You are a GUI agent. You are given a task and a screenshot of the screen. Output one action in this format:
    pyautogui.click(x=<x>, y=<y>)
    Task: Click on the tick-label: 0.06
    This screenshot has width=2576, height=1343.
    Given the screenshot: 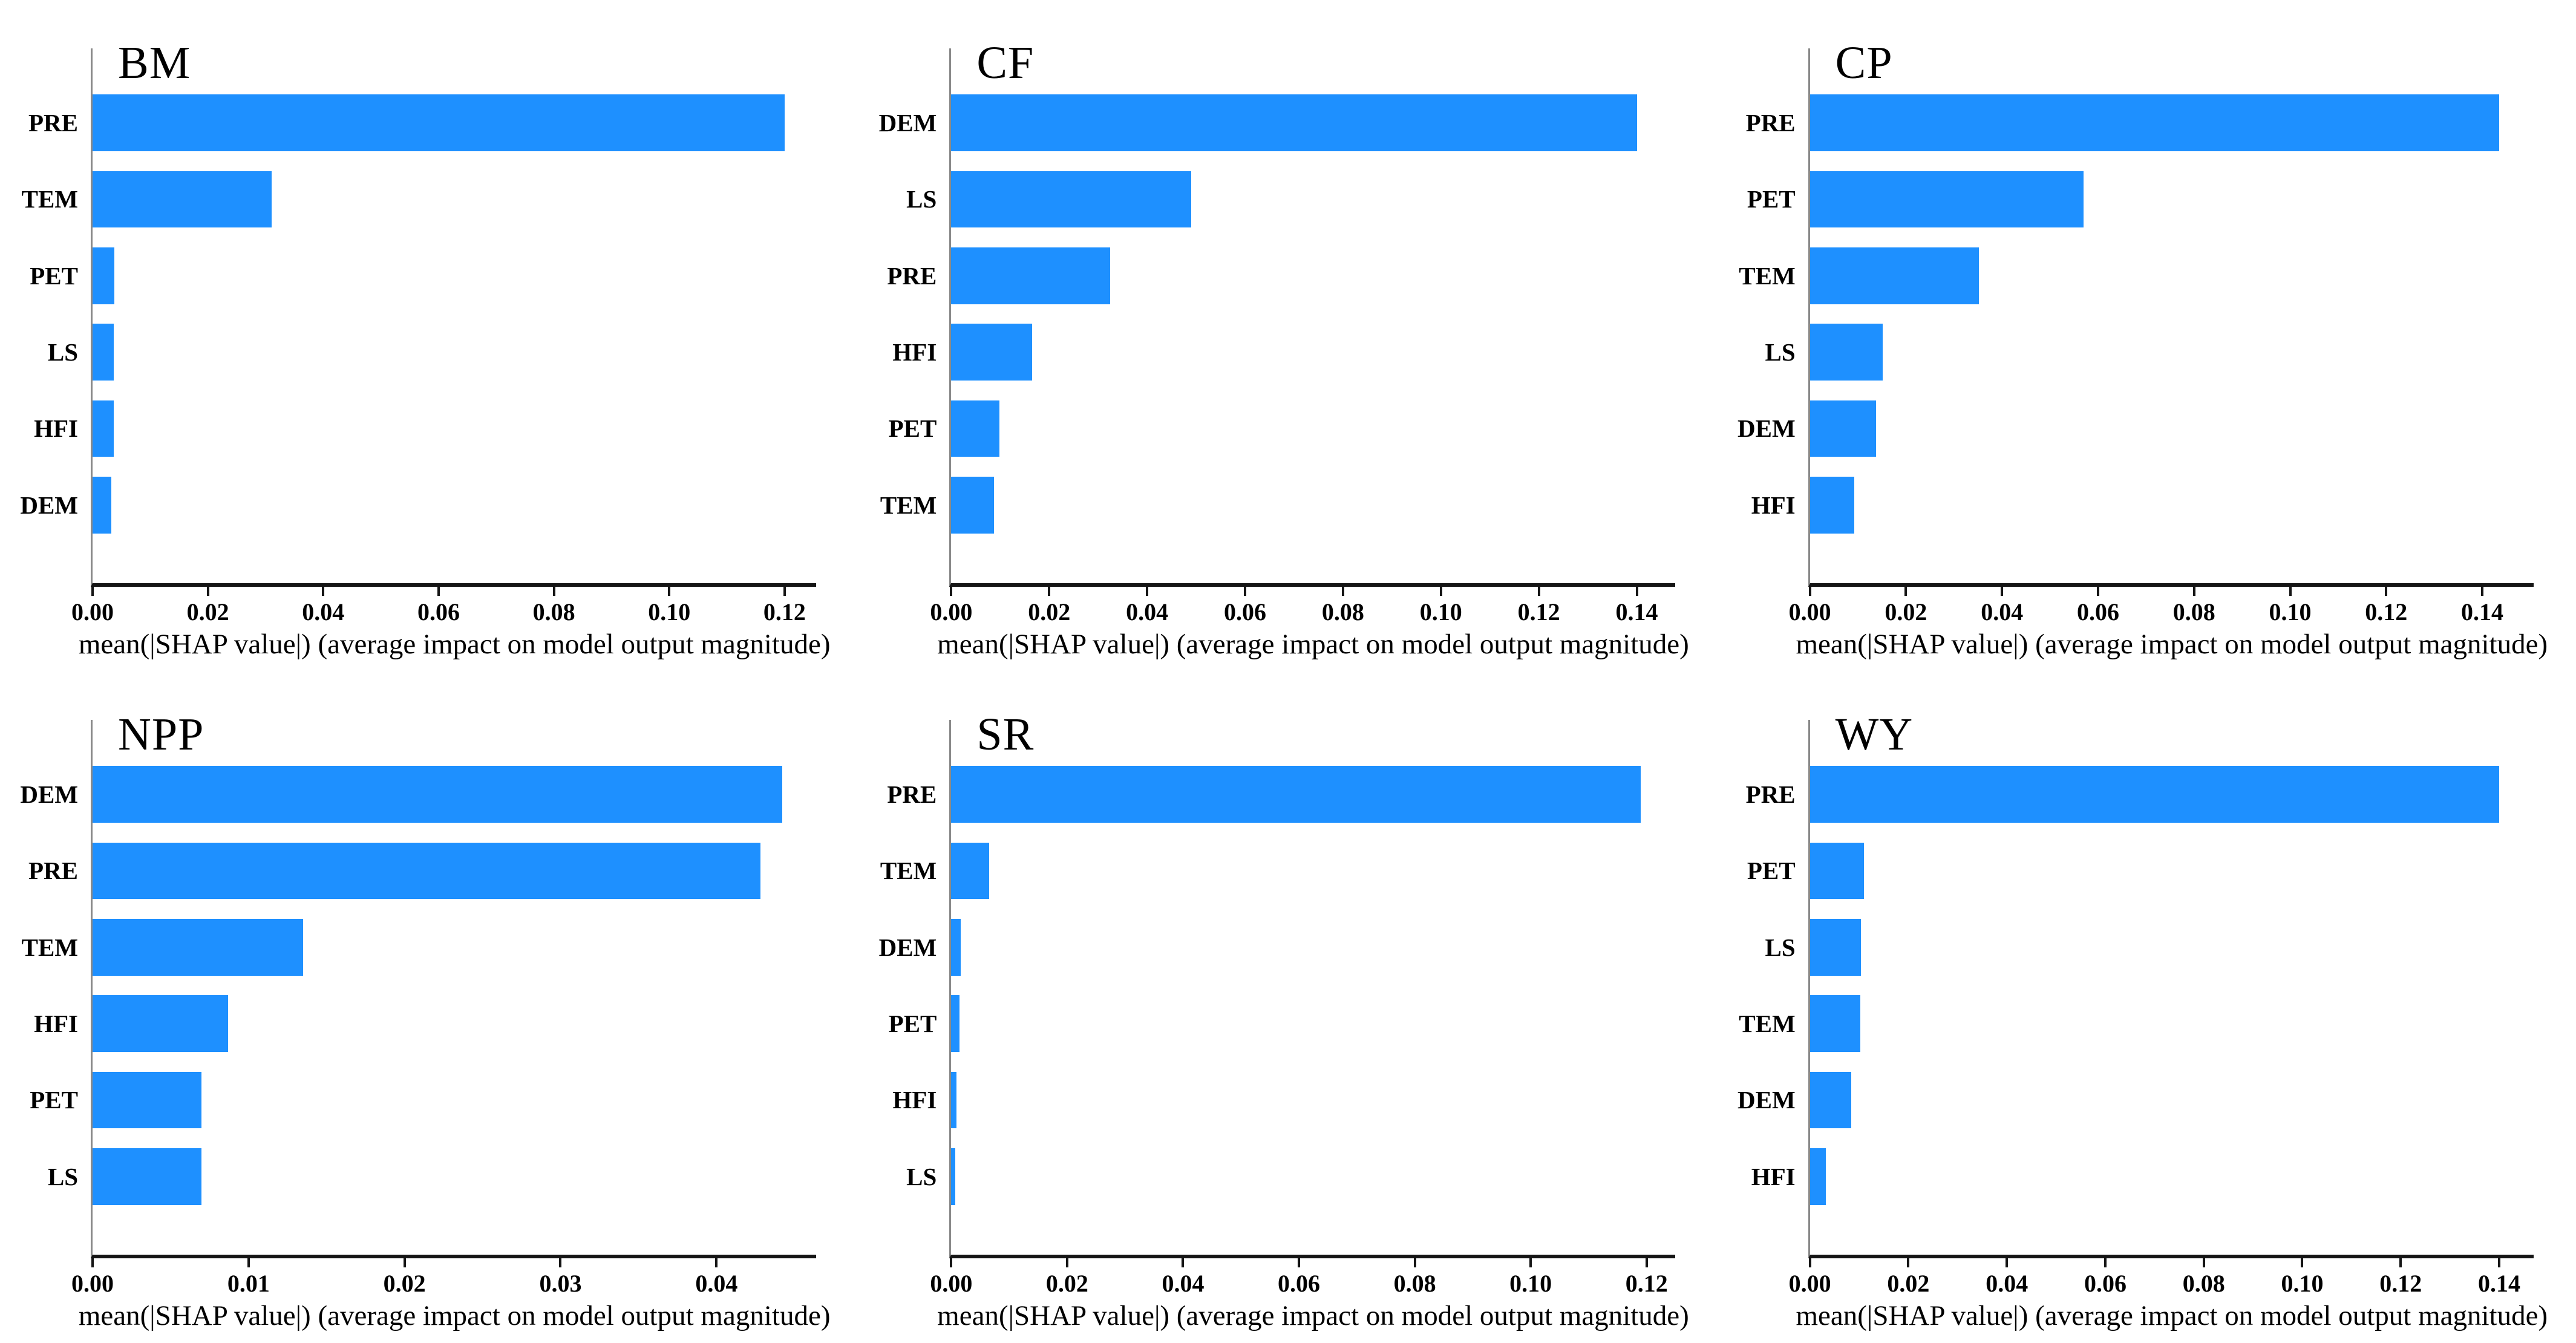 What is the action you would take?
    pyautogui.click(x=438, y=612)
    